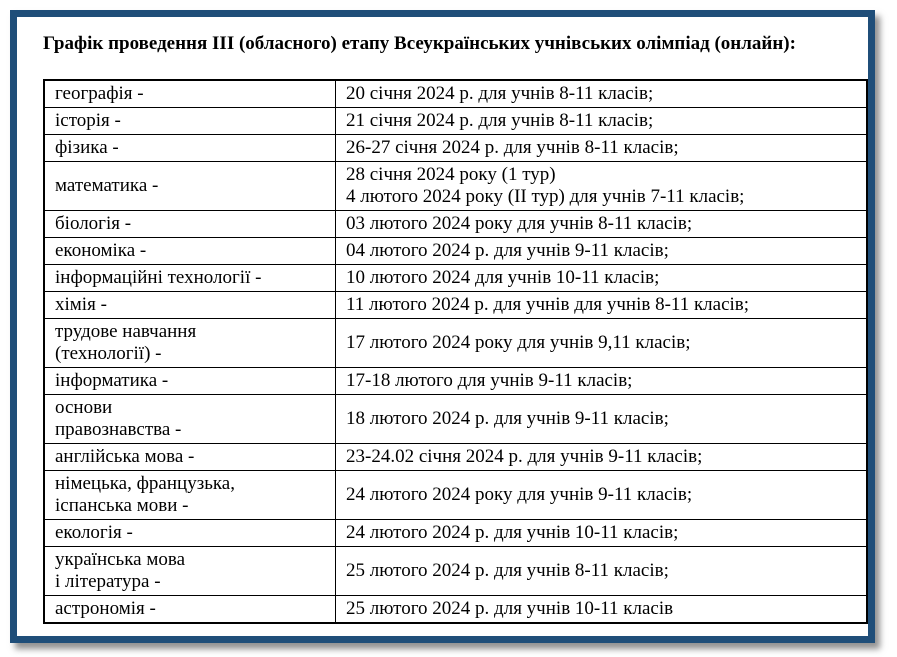 Image resolution: width=897 pixels, height=657 pixels. What do you see at coordinates (189, 571) in the screenshot?
I see `subject-cell: українська мова і література -` at bounding box center [189, 571].